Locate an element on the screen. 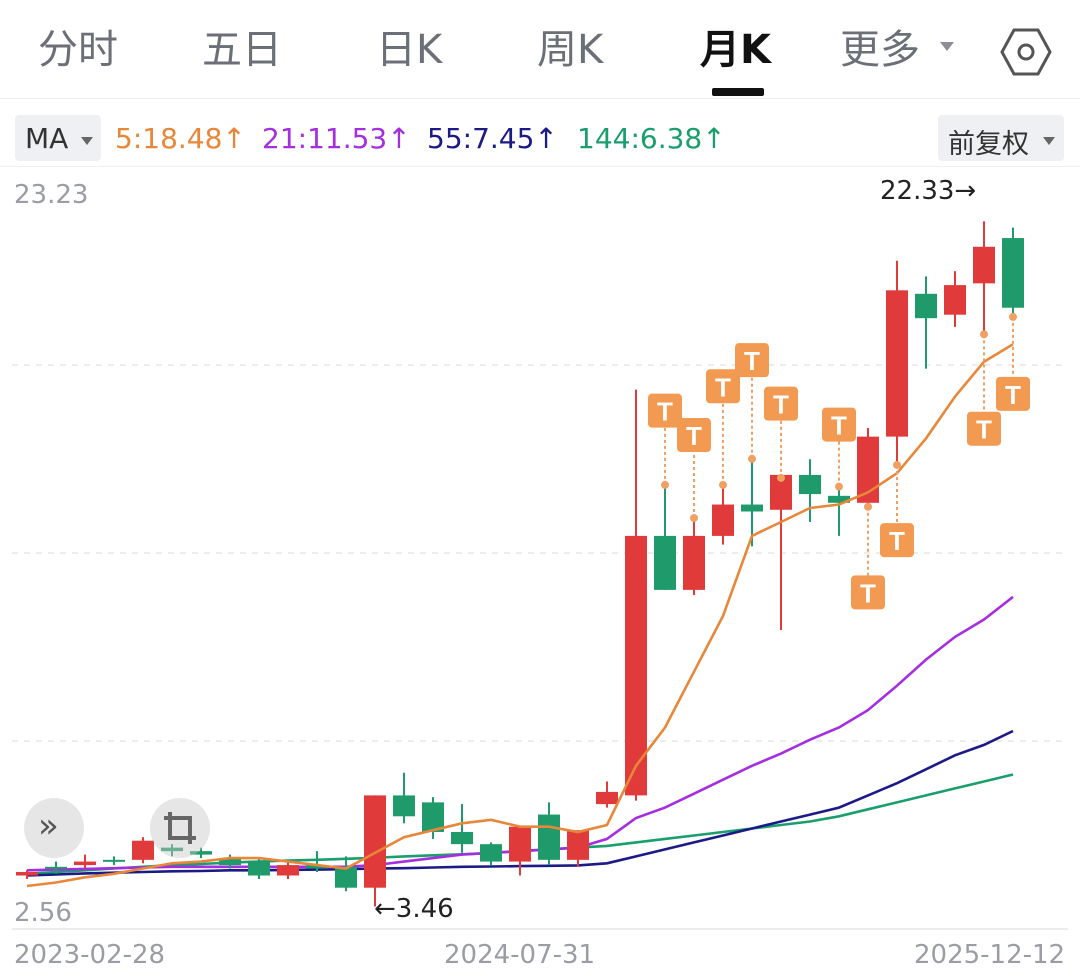 The height and width of the screenshot is (976, 1080). period-tab-bar: 分时 五日 日K 周K 月K 更多 is located at coordinates (540, 49).